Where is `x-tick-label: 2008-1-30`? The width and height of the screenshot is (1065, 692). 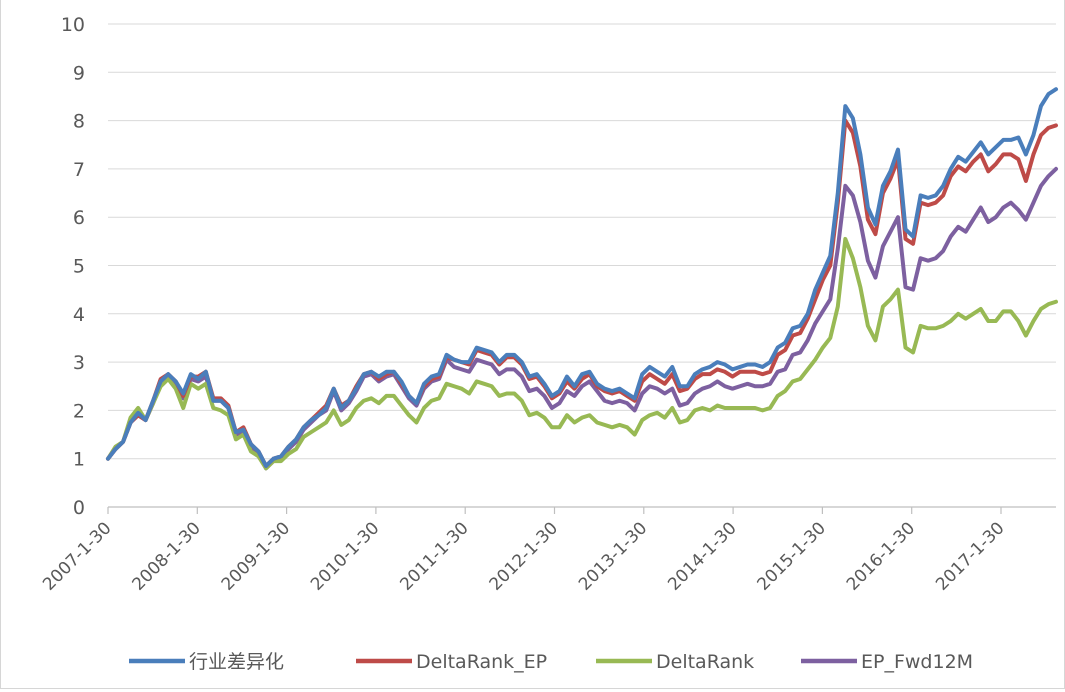
x-tick-label: 2008-1-30 is located at coordinates (166, 556).